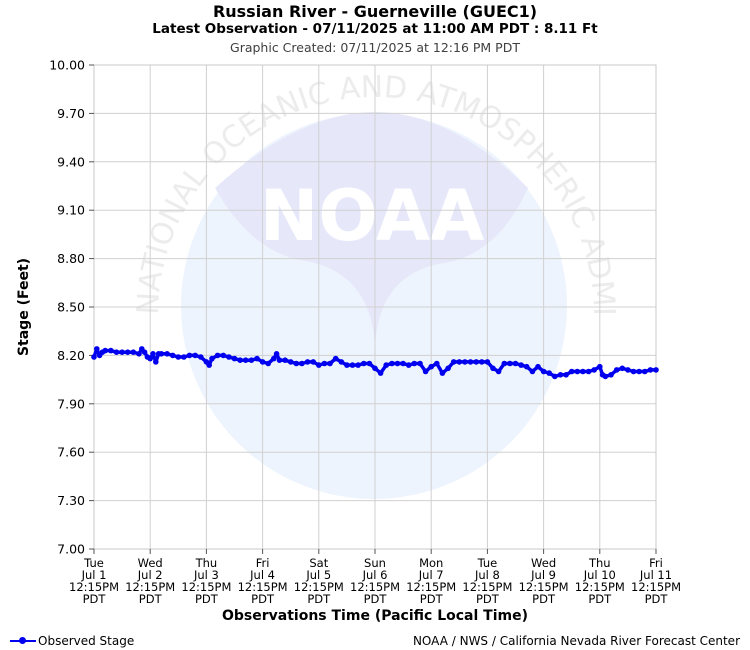  Describe the element at coordinates (206, 581) in the screenshot. I see `x-tick-label: Thu Jul 3 12:15PM PDT` at that location.